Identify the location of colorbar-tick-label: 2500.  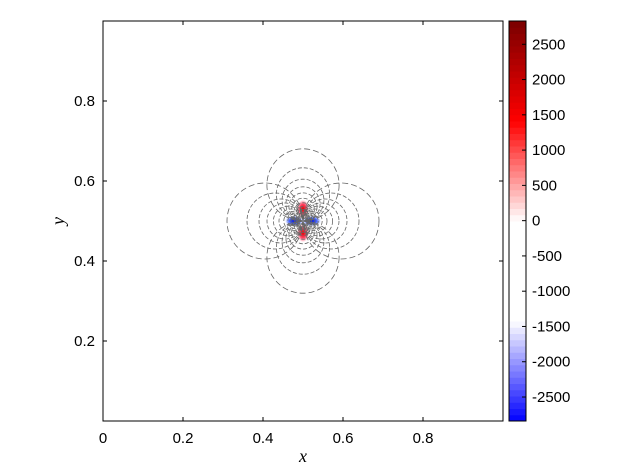
(548, 44).